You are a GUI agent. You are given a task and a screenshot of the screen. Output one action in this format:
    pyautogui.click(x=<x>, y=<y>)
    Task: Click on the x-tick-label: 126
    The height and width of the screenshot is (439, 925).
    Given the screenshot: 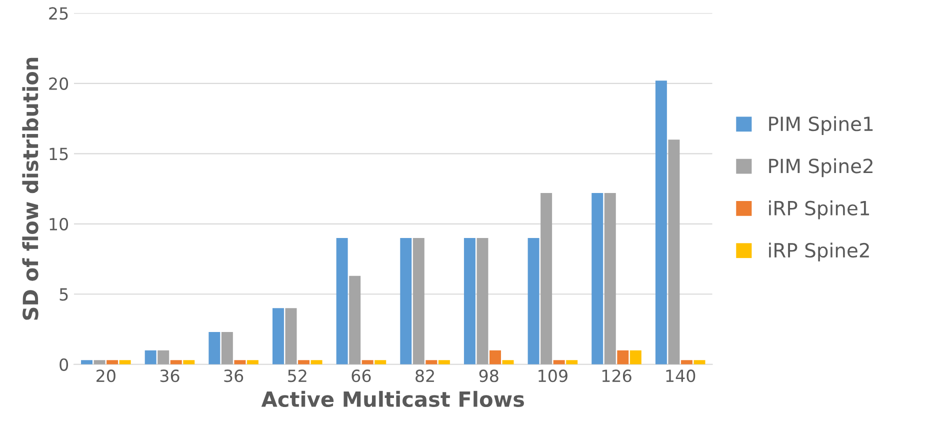 What is the action you would take?
    pyautogui.click(x=617, y=376)
    